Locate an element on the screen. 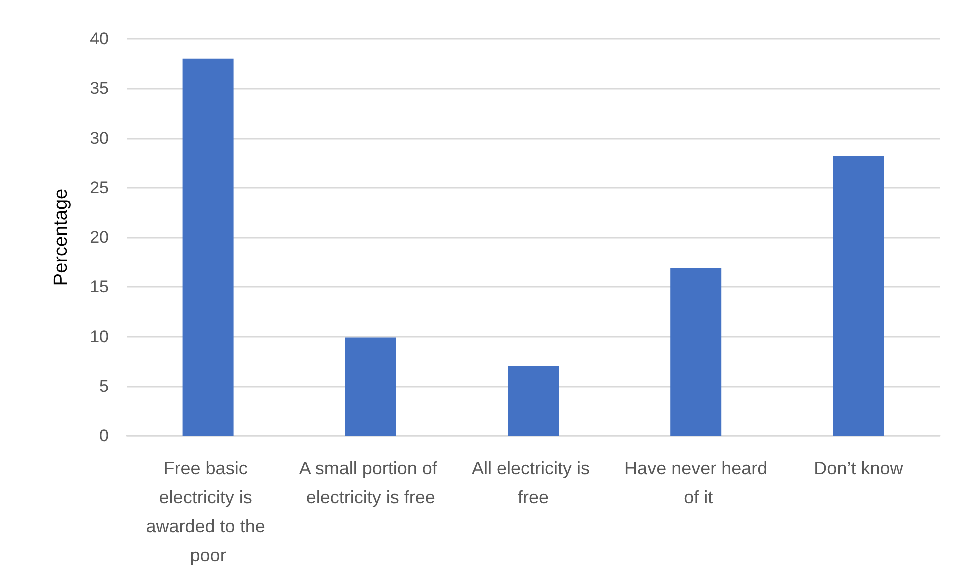 The height and width of the screenshot is (580, 955). y-tick-label: 25 is located at coordinates (99, 188).